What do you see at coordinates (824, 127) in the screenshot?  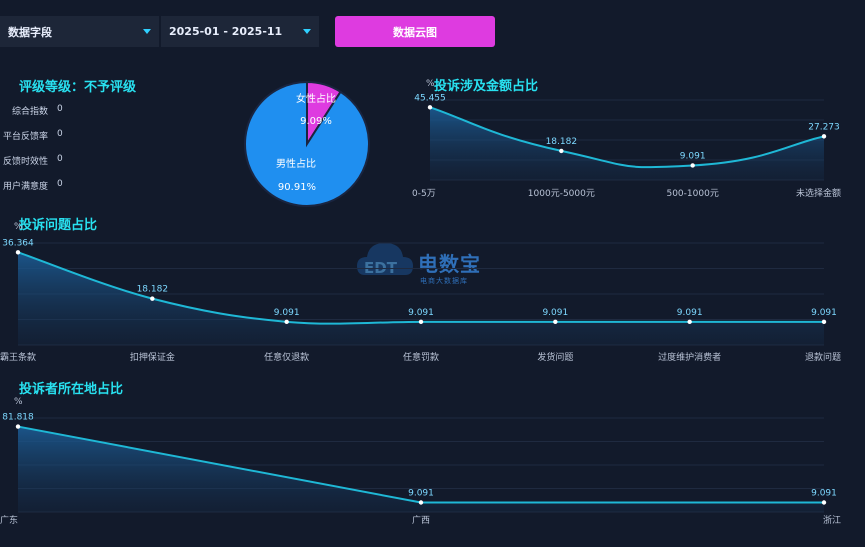 I see `data-label: 27.273` at bounding box center [824, 127].